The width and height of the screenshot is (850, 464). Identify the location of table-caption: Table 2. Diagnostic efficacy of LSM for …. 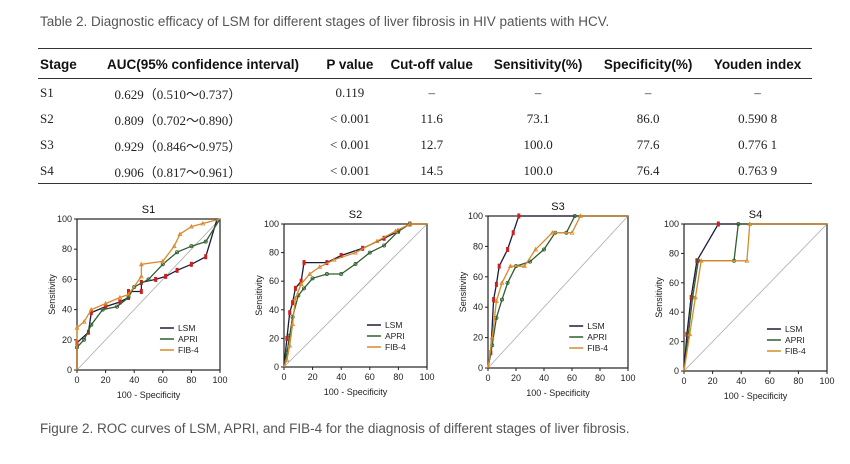
(325, 21).